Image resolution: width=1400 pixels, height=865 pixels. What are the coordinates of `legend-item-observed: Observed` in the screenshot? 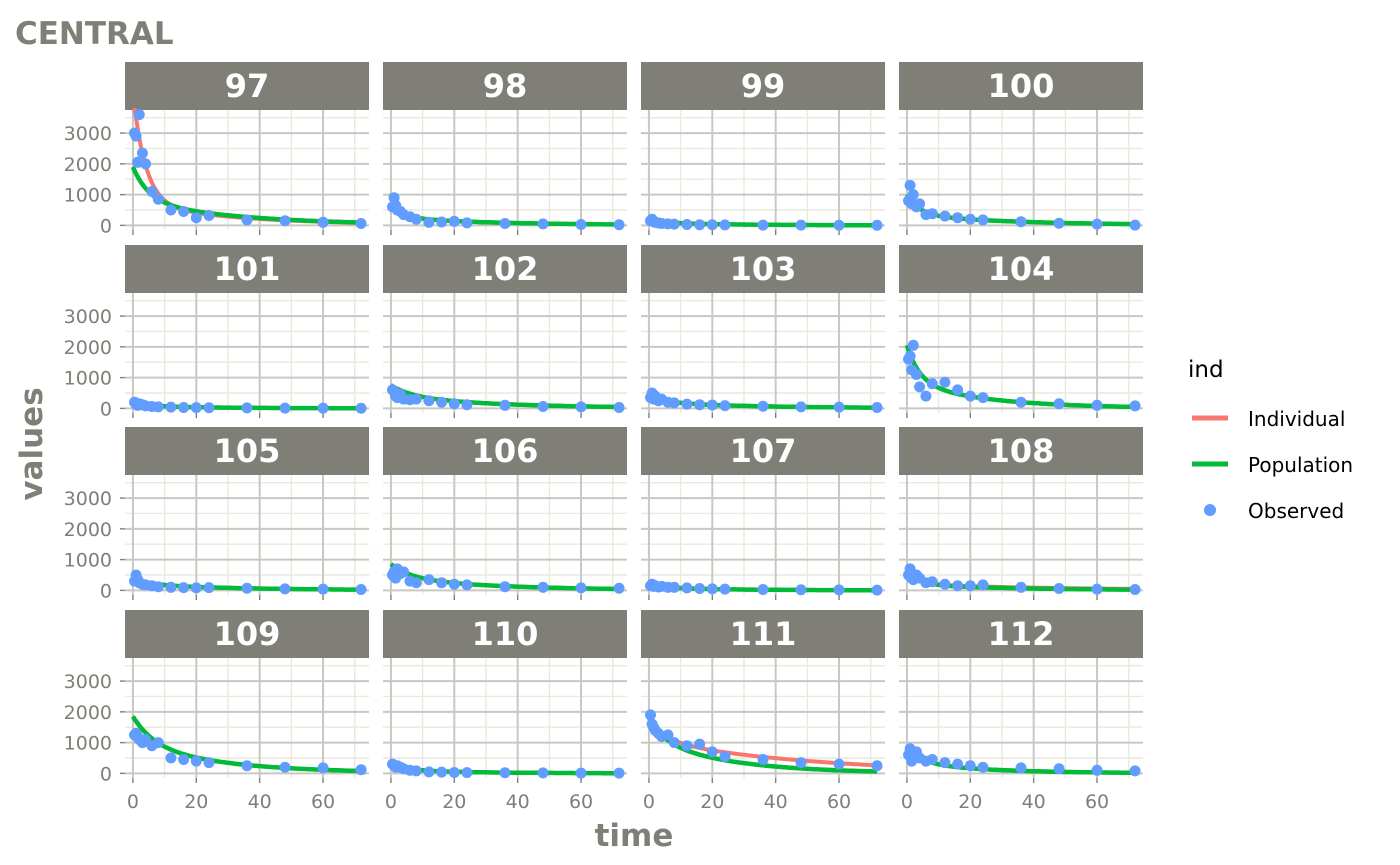 It's located at (1274, 511).